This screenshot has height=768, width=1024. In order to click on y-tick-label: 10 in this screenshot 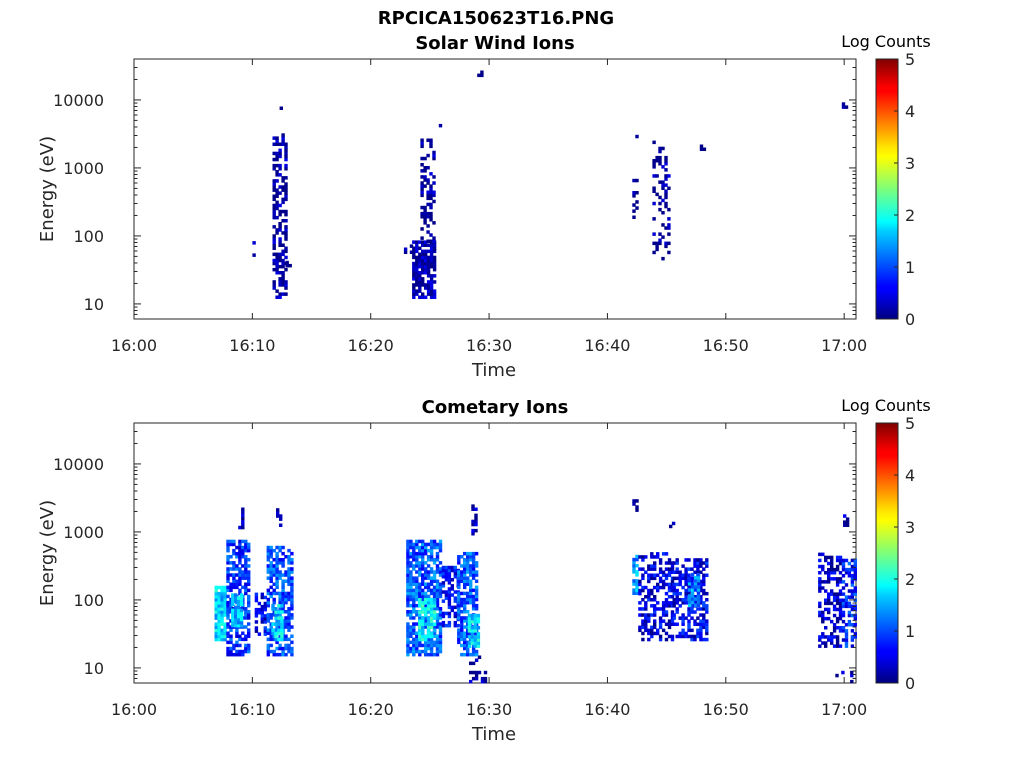, I will do `click(94, 668)`.